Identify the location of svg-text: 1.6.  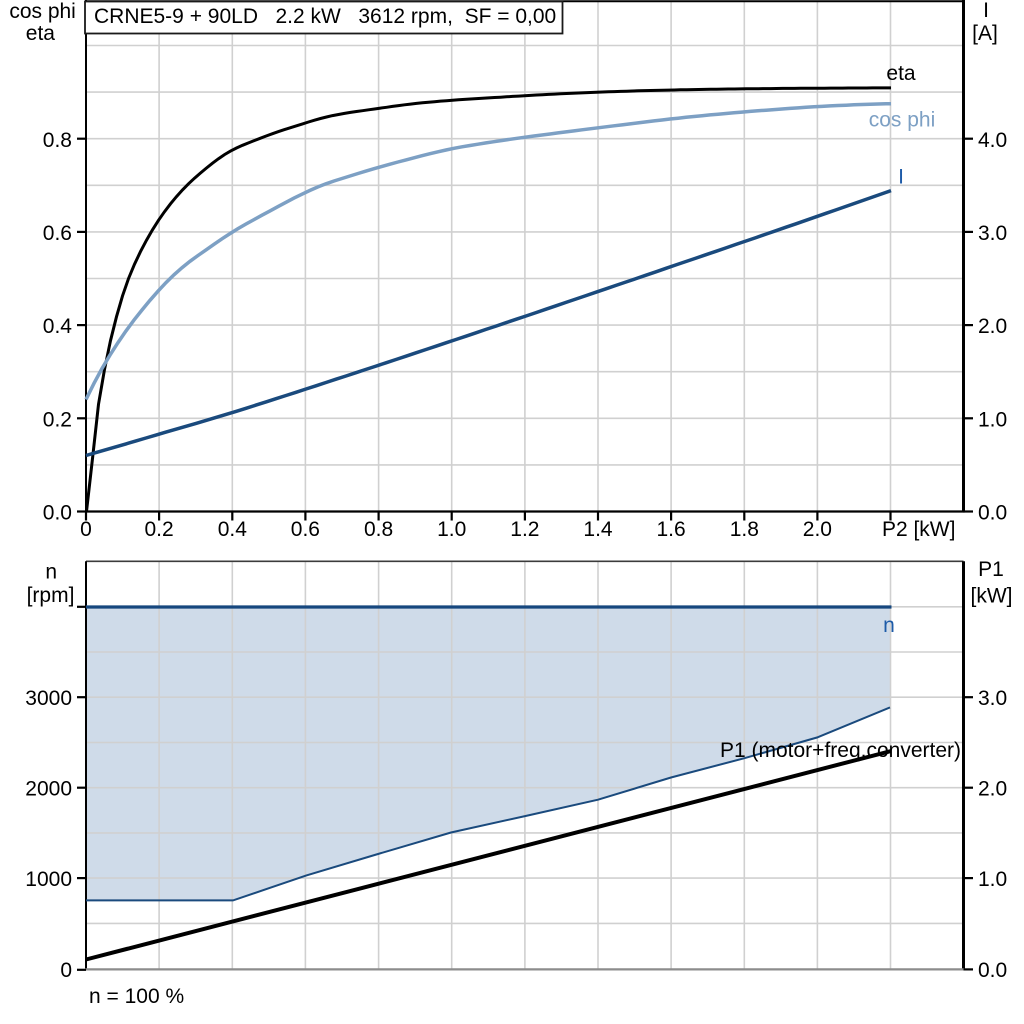
(670, 529).